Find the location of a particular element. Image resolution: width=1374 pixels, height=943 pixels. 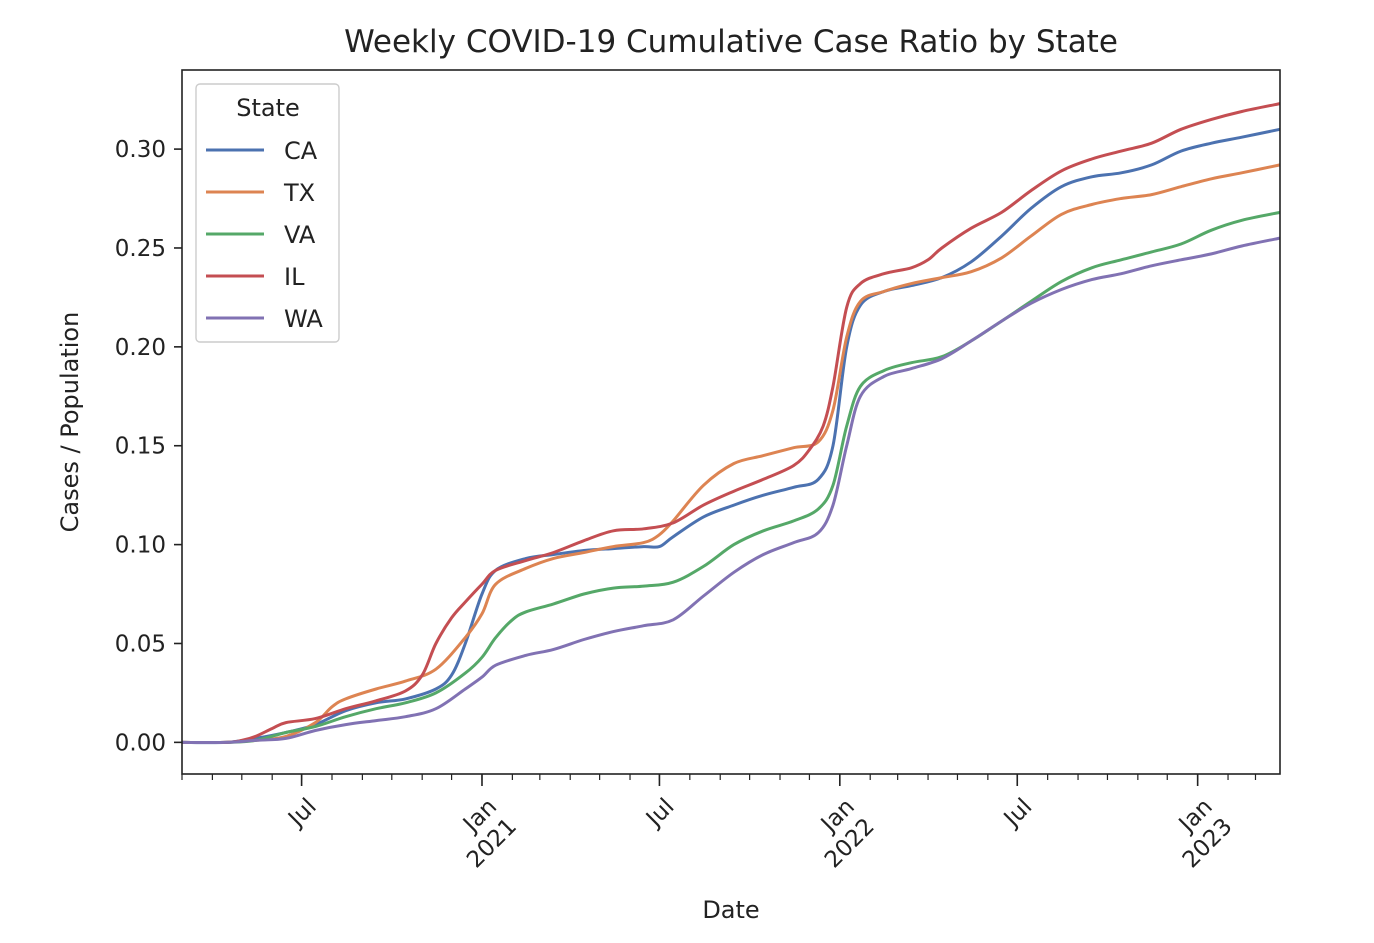

legend-title: State is located at coordinates (268, 108).